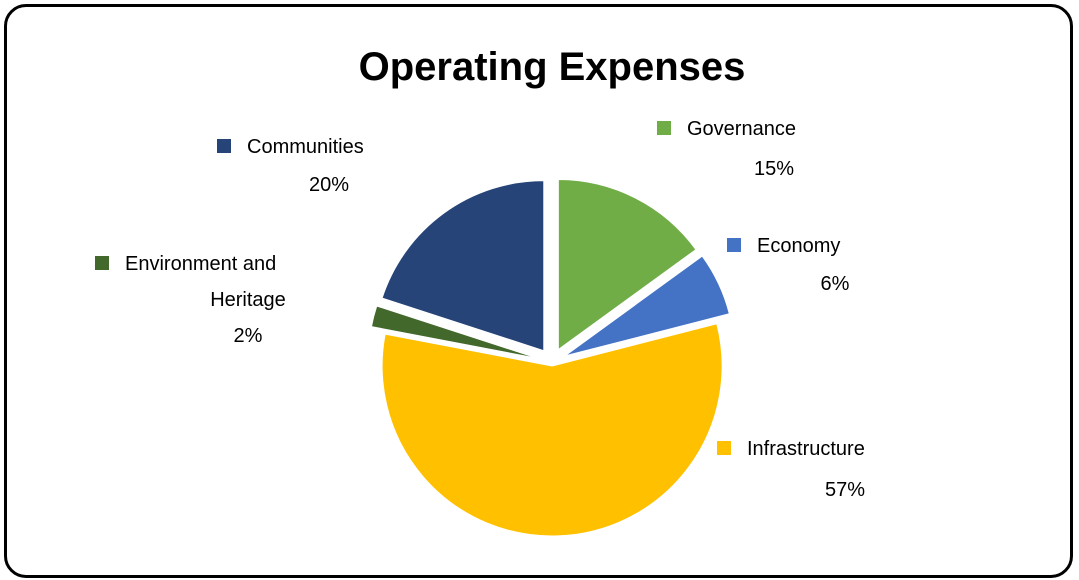 This screenshot has height=580, width=1079. I want to click on data-label-environment-and-heritage: Environment and Heritage 2%, so click(190, 300).